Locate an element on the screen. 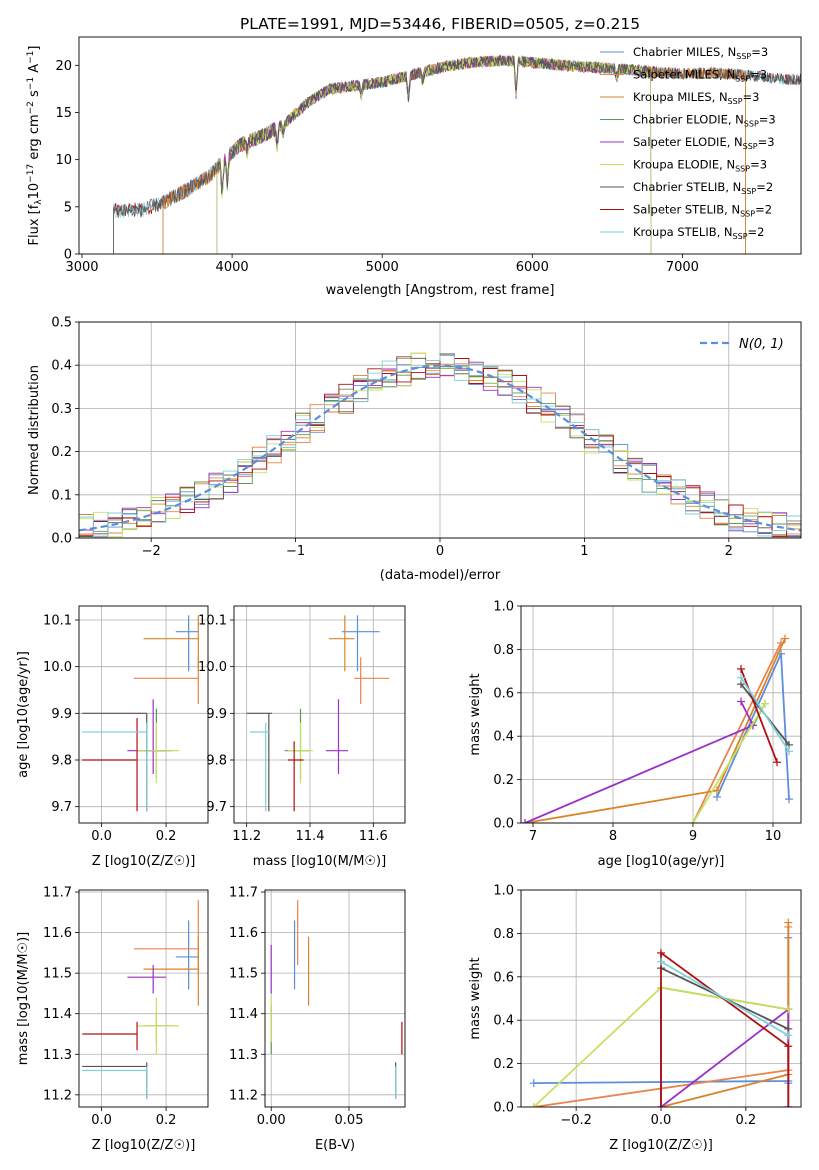 The image size is (819, 1170). x-tick-label: 2 is located at coordinates (729, 551).